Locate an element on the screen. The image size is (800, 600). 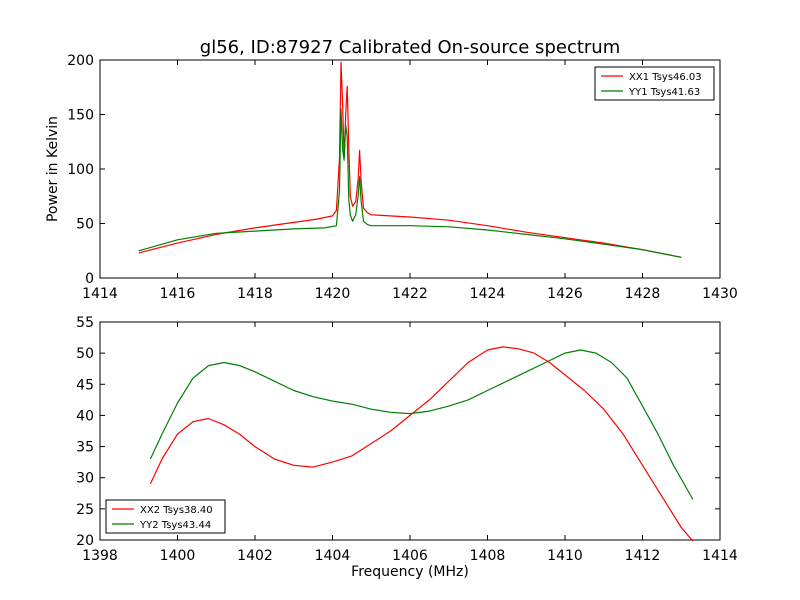
y-tick-label: 35 is located at coordinates (85, 448).